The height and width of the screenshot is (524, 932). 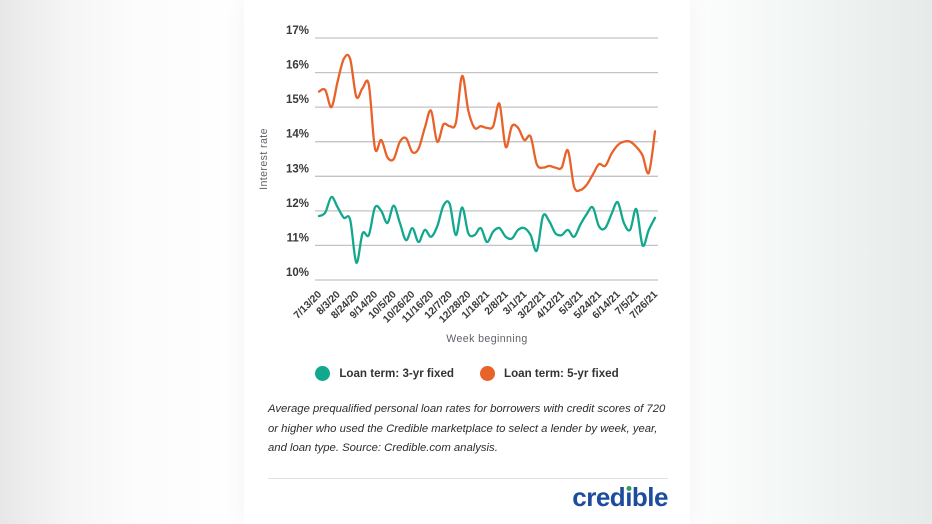 I want to click on legend-label-5yr: Loan term: 5-yr fixed, so click(x=561, y=373).